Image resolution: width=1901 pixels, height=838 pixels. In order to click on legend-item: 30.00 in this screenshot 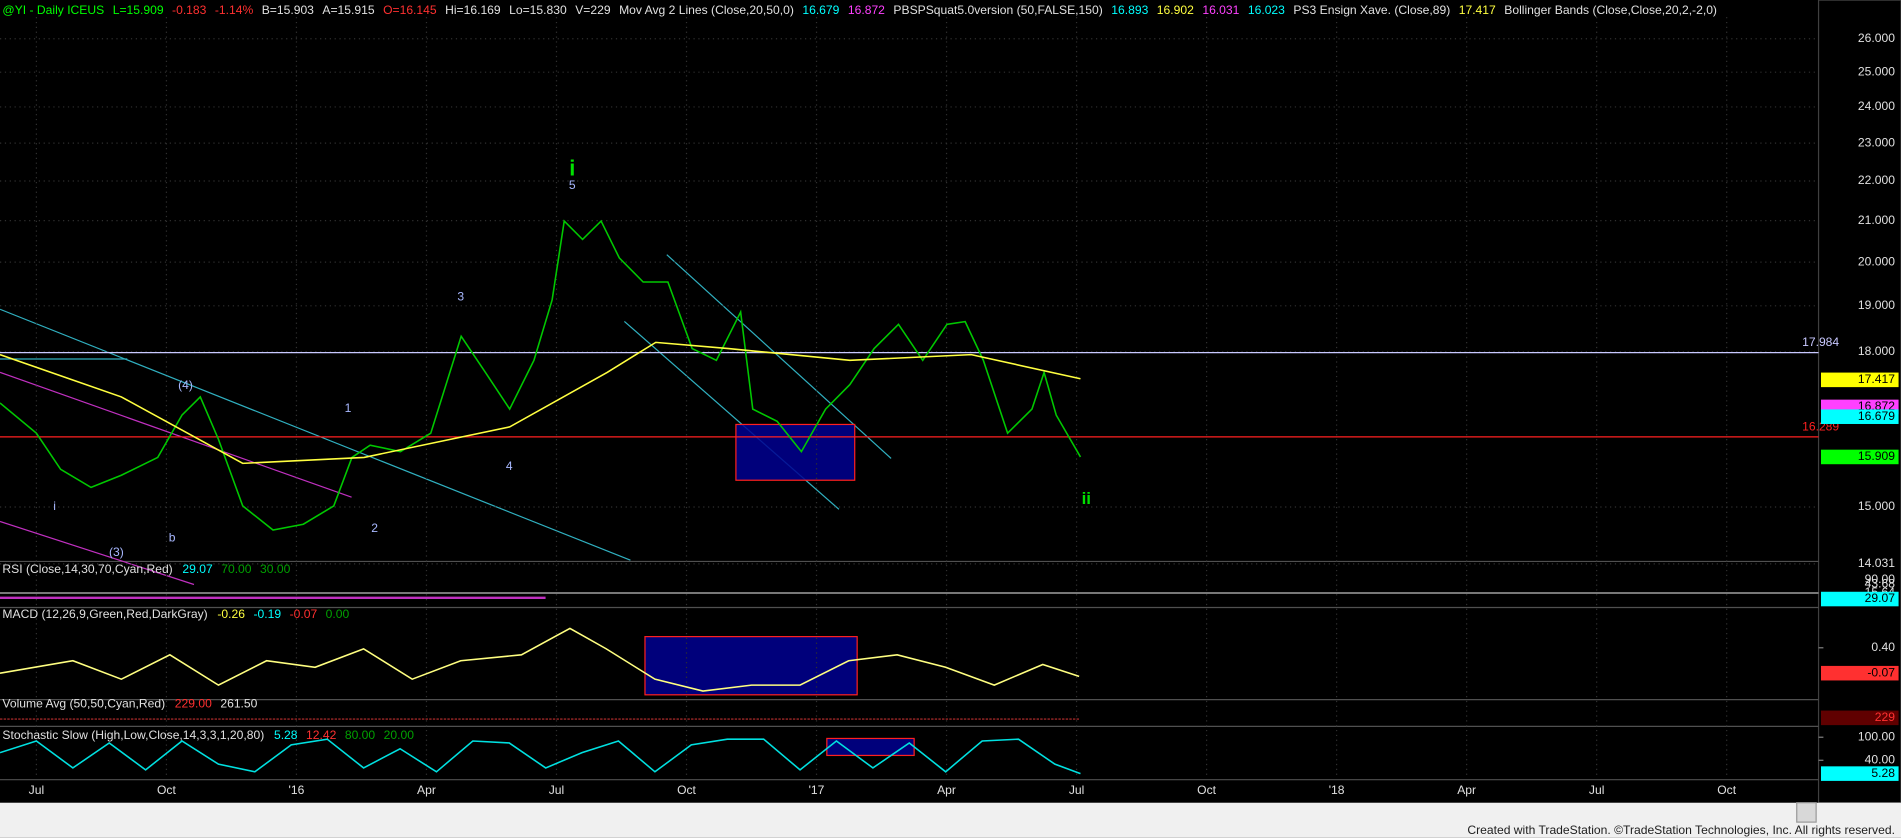, I will do `click(275, 569)`.